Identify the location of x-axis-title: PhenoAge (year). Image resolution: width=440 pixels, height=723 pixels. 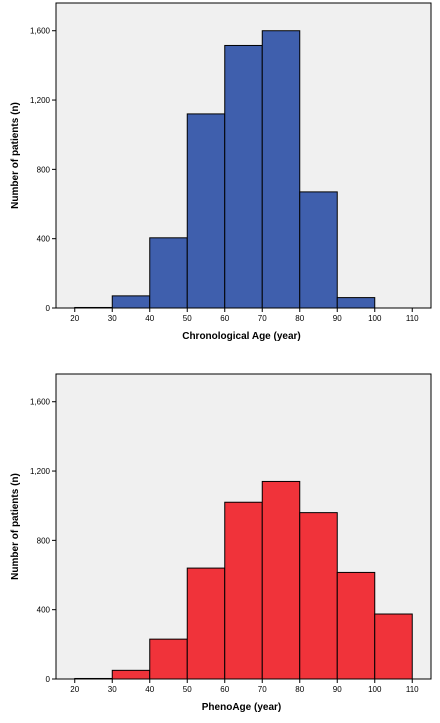
(241, 707).